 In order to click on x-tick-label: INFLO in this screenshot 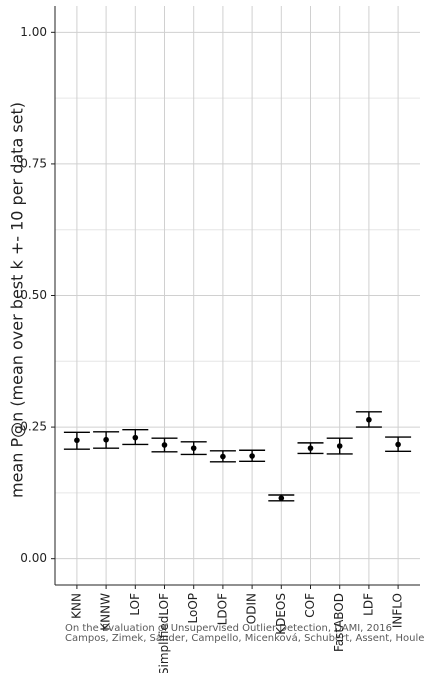, I will do `click(398, 610)`.